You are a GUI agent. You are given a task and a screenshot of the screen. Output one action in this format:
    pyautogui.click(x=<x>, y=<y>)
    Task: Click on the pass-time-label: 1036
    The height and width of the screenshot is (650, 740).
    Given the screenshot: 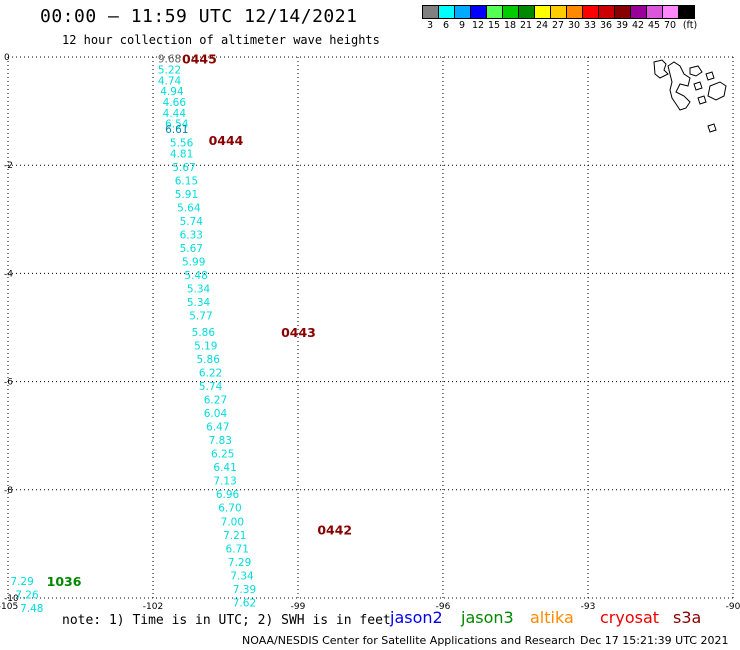 What is the action you would take?
    pyautogui.click(x=64, y=581)
    